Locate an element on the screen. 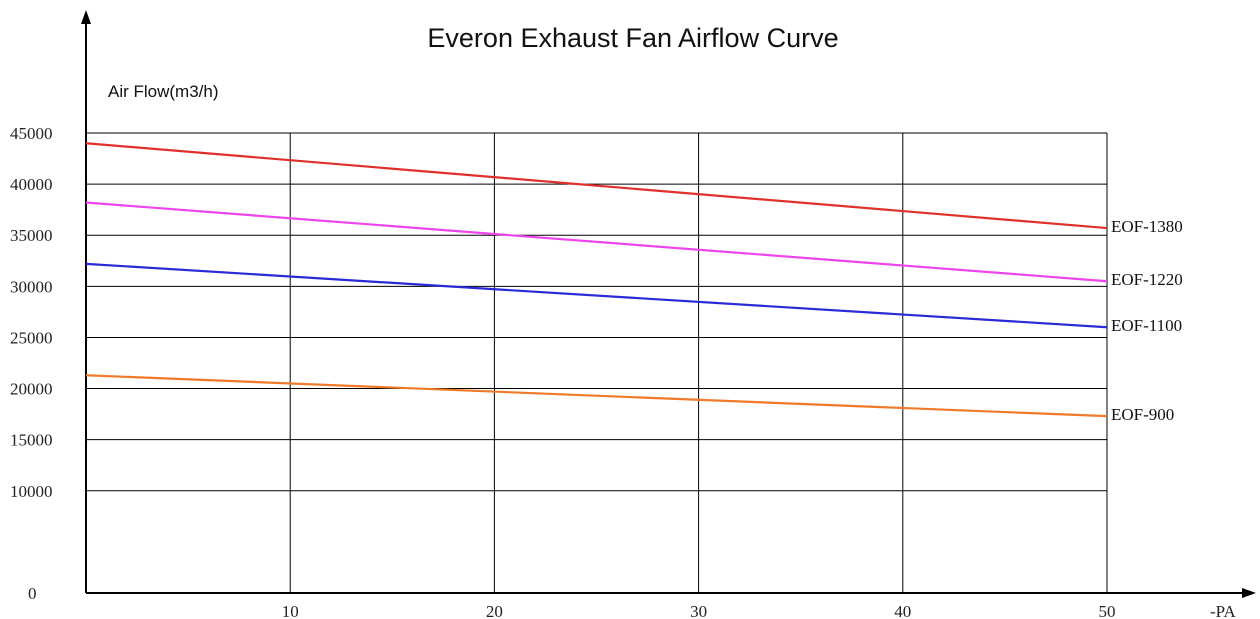 This screenshot has width=1260, height=619. x-tick-label: 30 is located at coordinates (698, 610).